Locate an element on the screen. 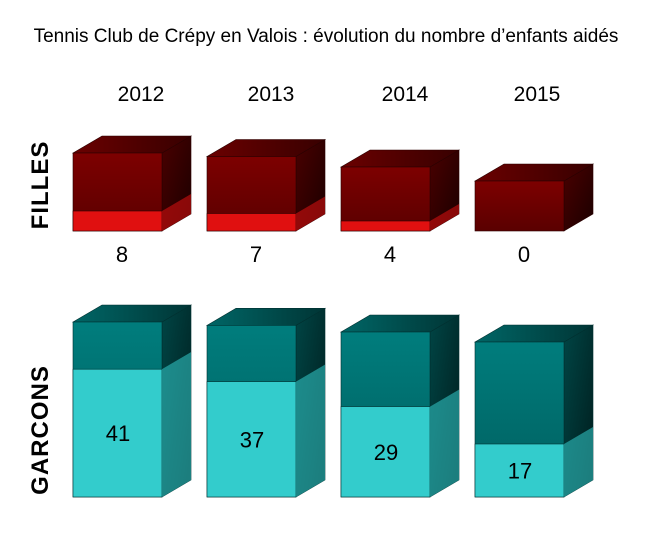 Image resolution: width=652 pixels, height=539 pixels. bar-fill-garcons-2014 is located at coordinates (385, 452).